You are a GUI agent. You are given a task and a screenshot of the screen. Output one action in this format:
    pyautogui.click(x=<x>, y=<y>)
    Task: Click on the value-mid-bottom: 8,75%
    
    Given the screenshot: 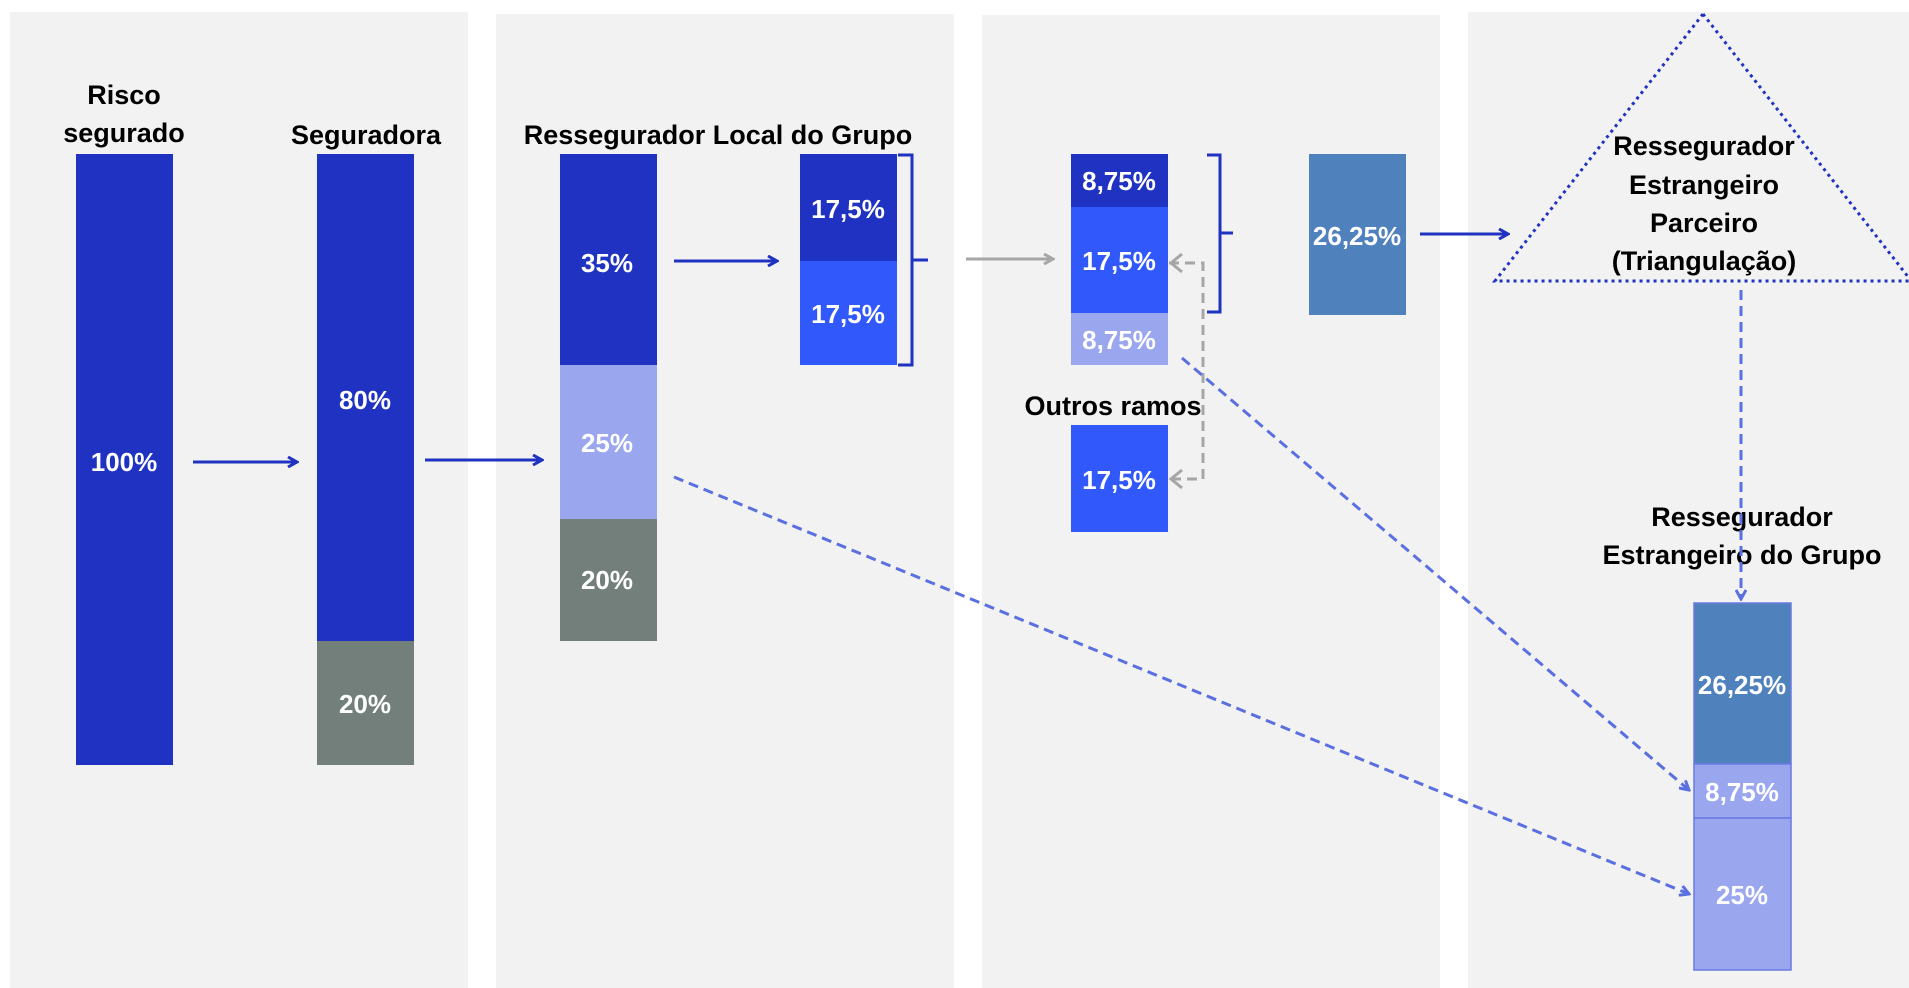 What is the action you would take?
    pyautogui.click(x=1119, y=340)
    